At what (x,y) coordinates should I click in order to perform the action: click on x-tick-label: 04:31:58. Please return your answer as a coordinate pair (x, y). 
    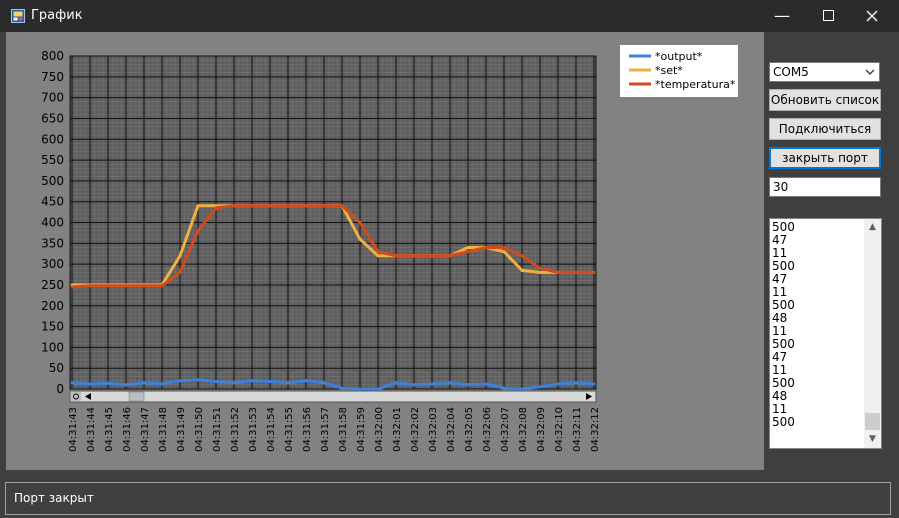
    Looking at the image, I should click on (343, 429).